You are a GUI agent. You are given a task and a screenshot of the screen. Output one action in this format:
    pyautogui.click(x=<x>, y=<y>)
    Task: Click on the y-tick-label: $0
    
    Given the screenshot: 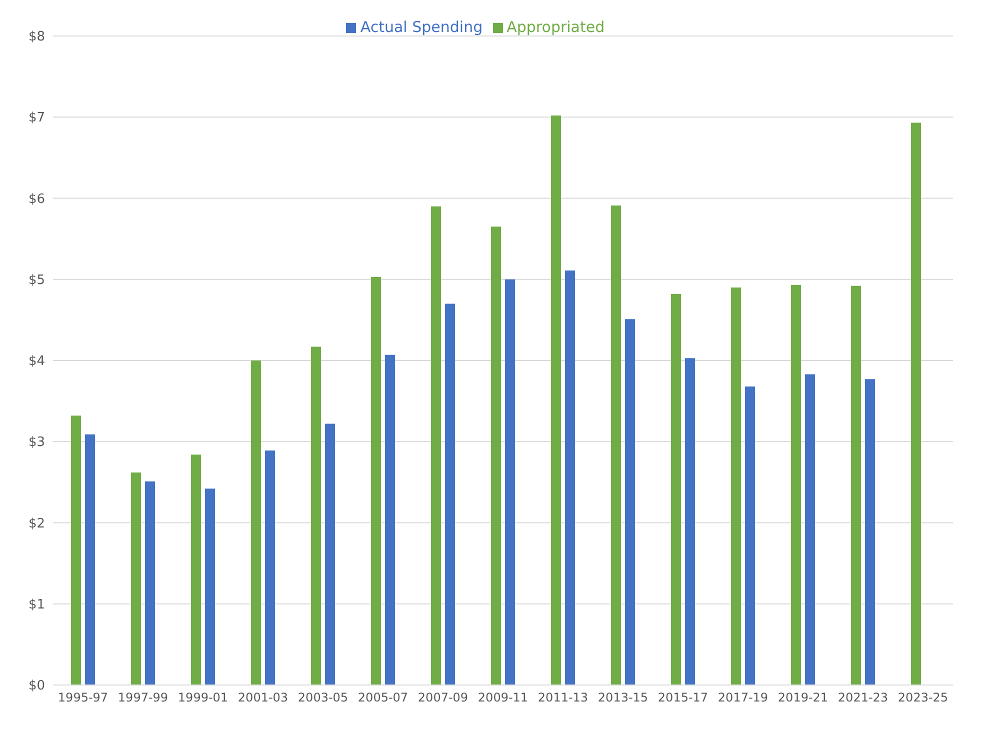 What is the action you would take?
    pyautogui.click(x=36, y=686)
    